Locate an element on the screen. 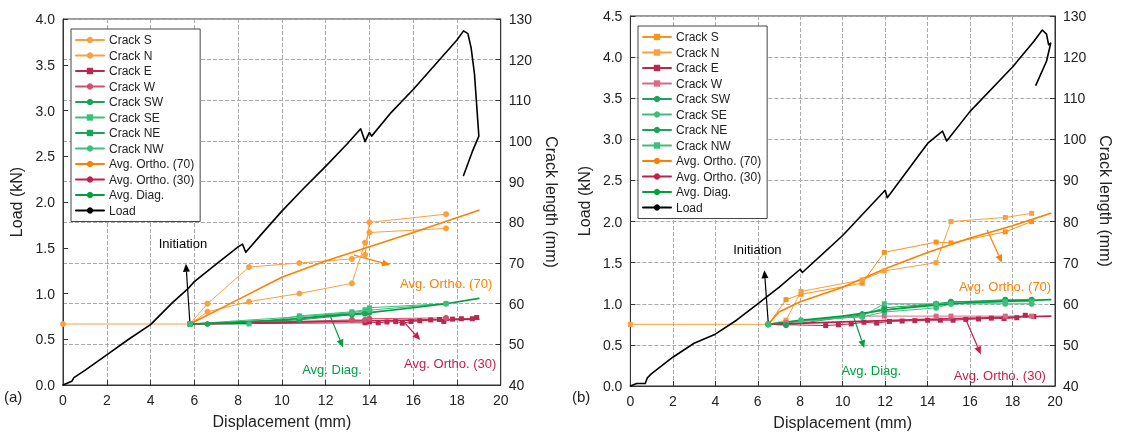 This screenshot has width=1135, height=436. text: (a) is located at coordinates (13, 396).